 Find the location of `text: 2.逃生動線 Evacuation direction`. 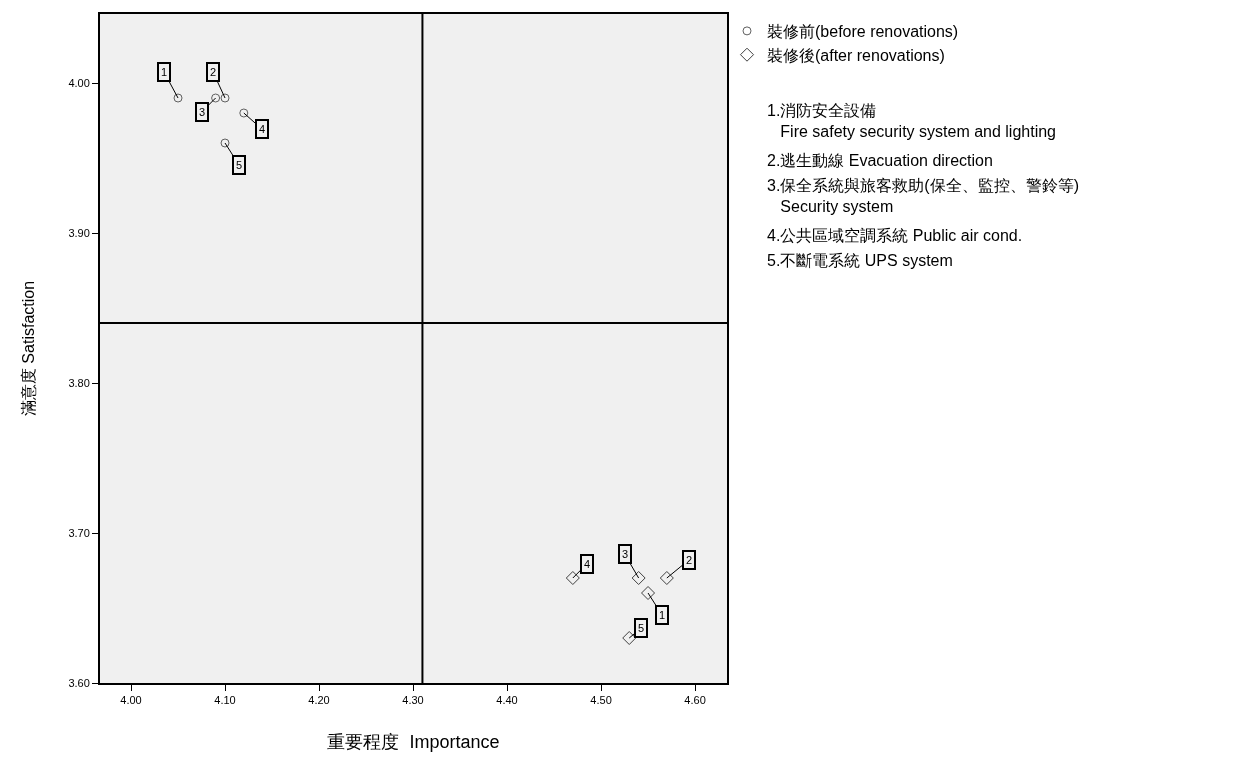

text: 2.逃生動線 Evacuation direction is located at coordinates (880, 160).